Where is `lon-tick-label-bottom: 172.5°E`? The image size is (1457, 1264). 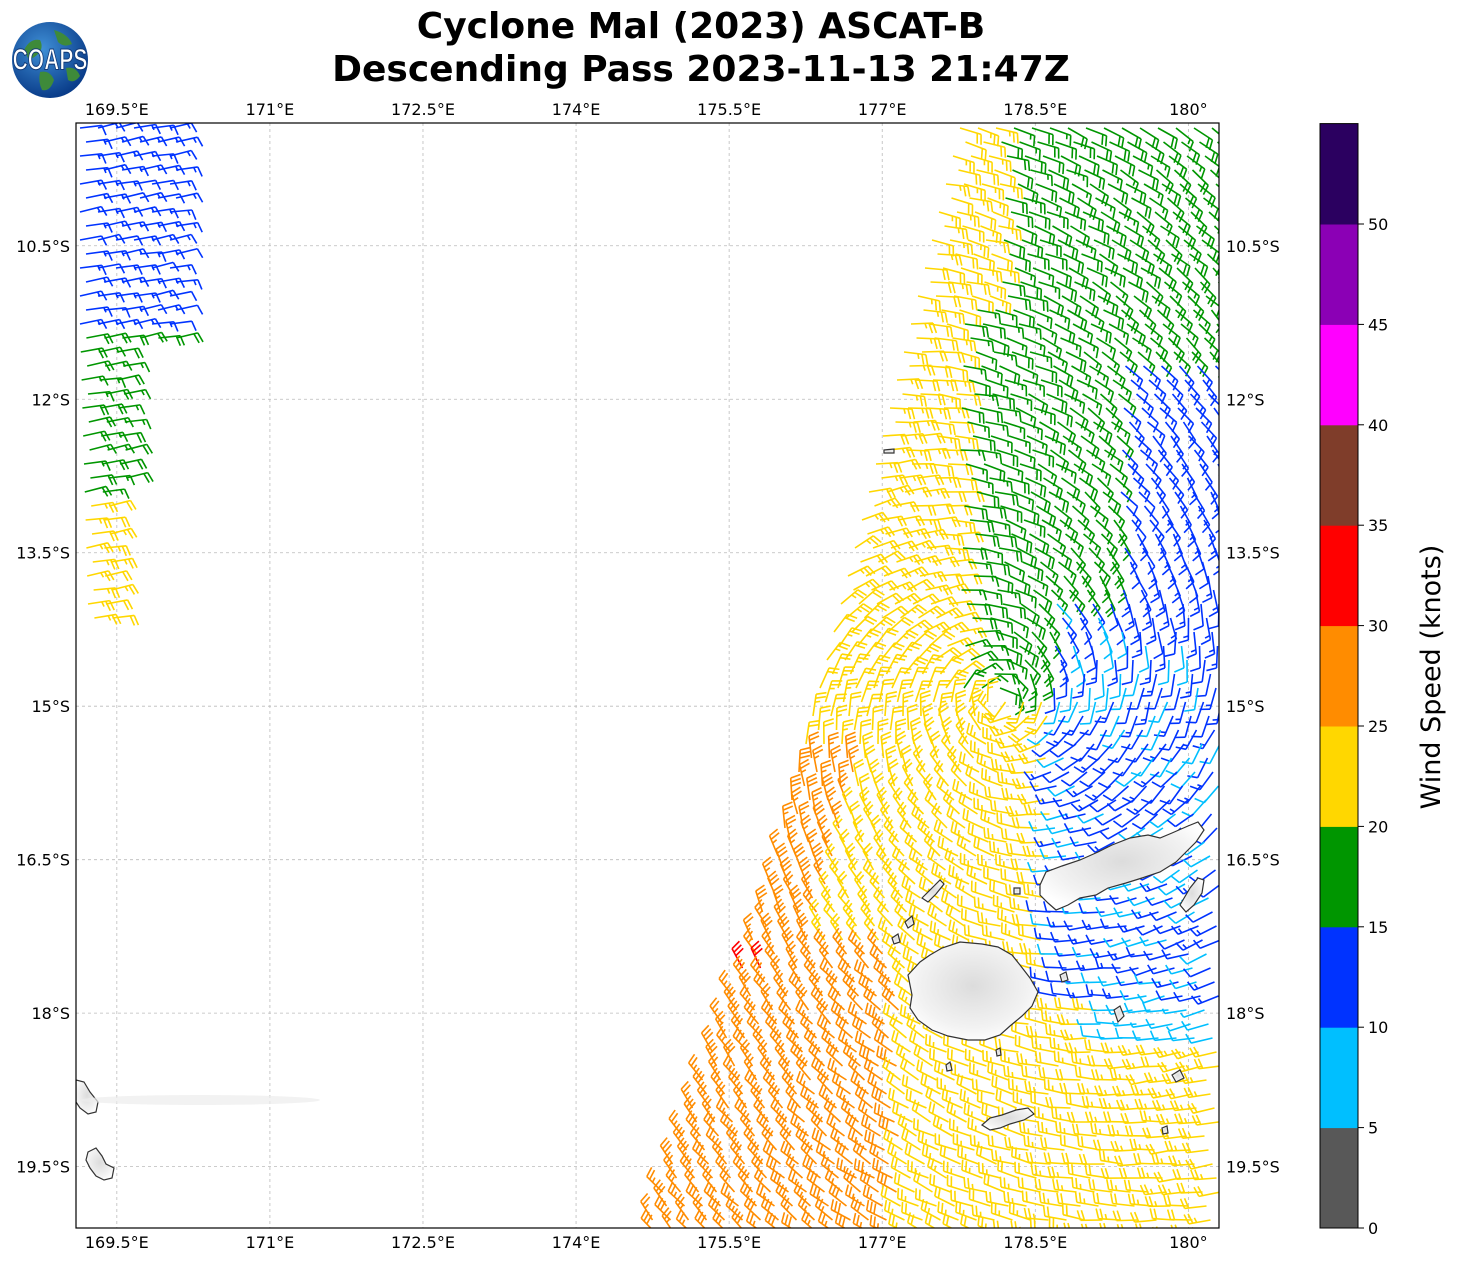 lon-tick-label-bottom: 172.5°E is located at coordinates (423, 1242).